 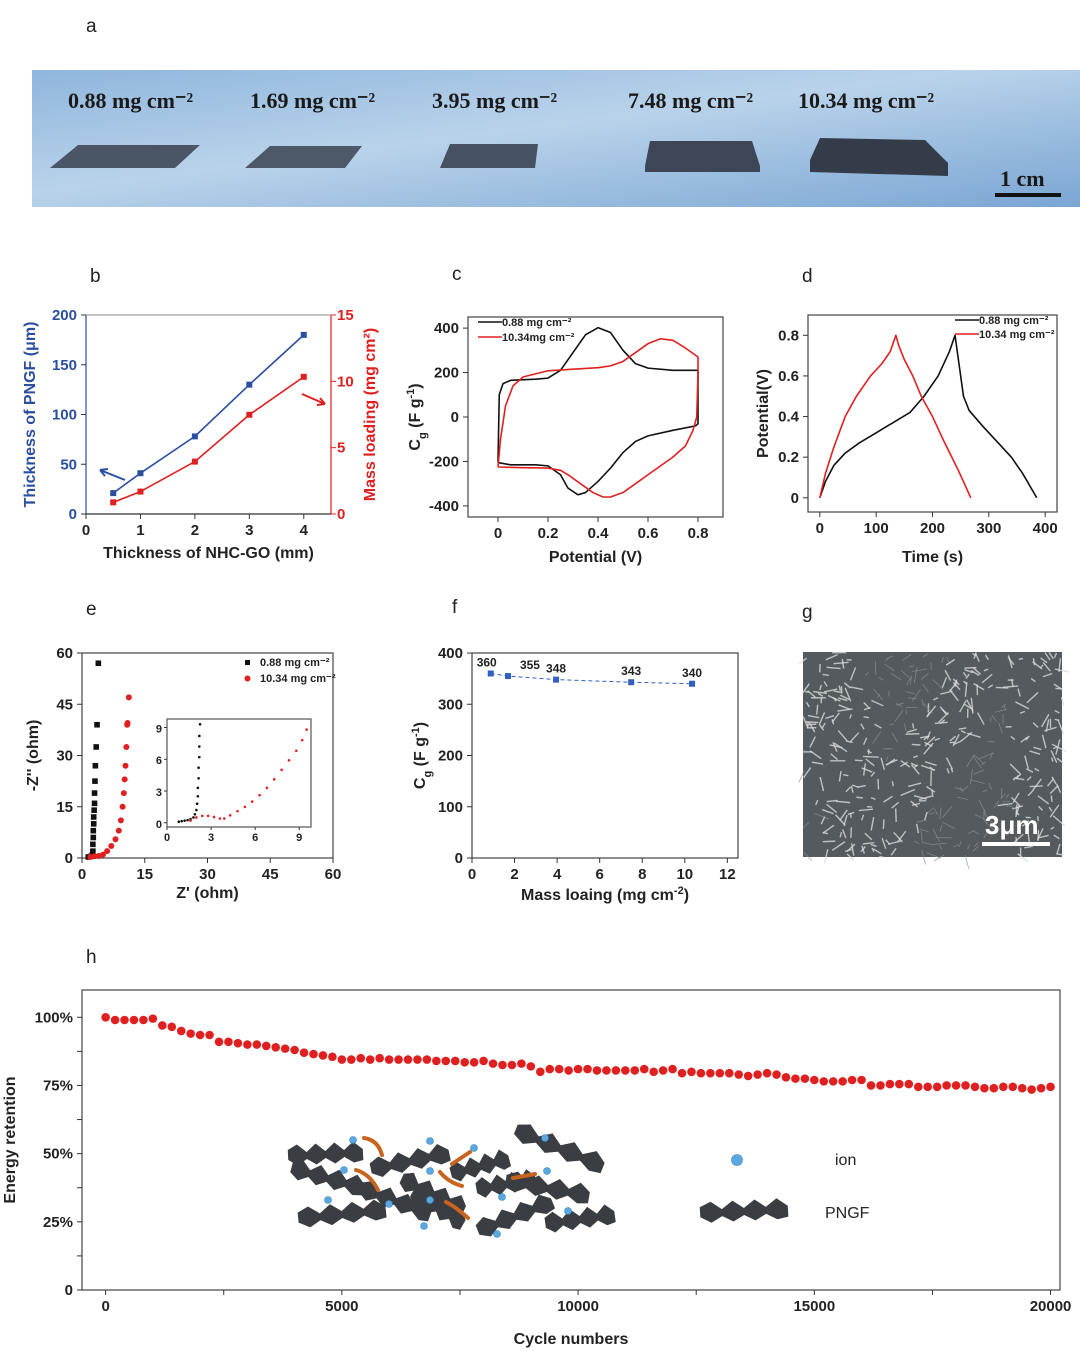 What do you see at coordinates (30, 415) in the screenshot?
I see `y-axis-label: Thickness of PNGF (μm)` at bounding box center [30, 415].